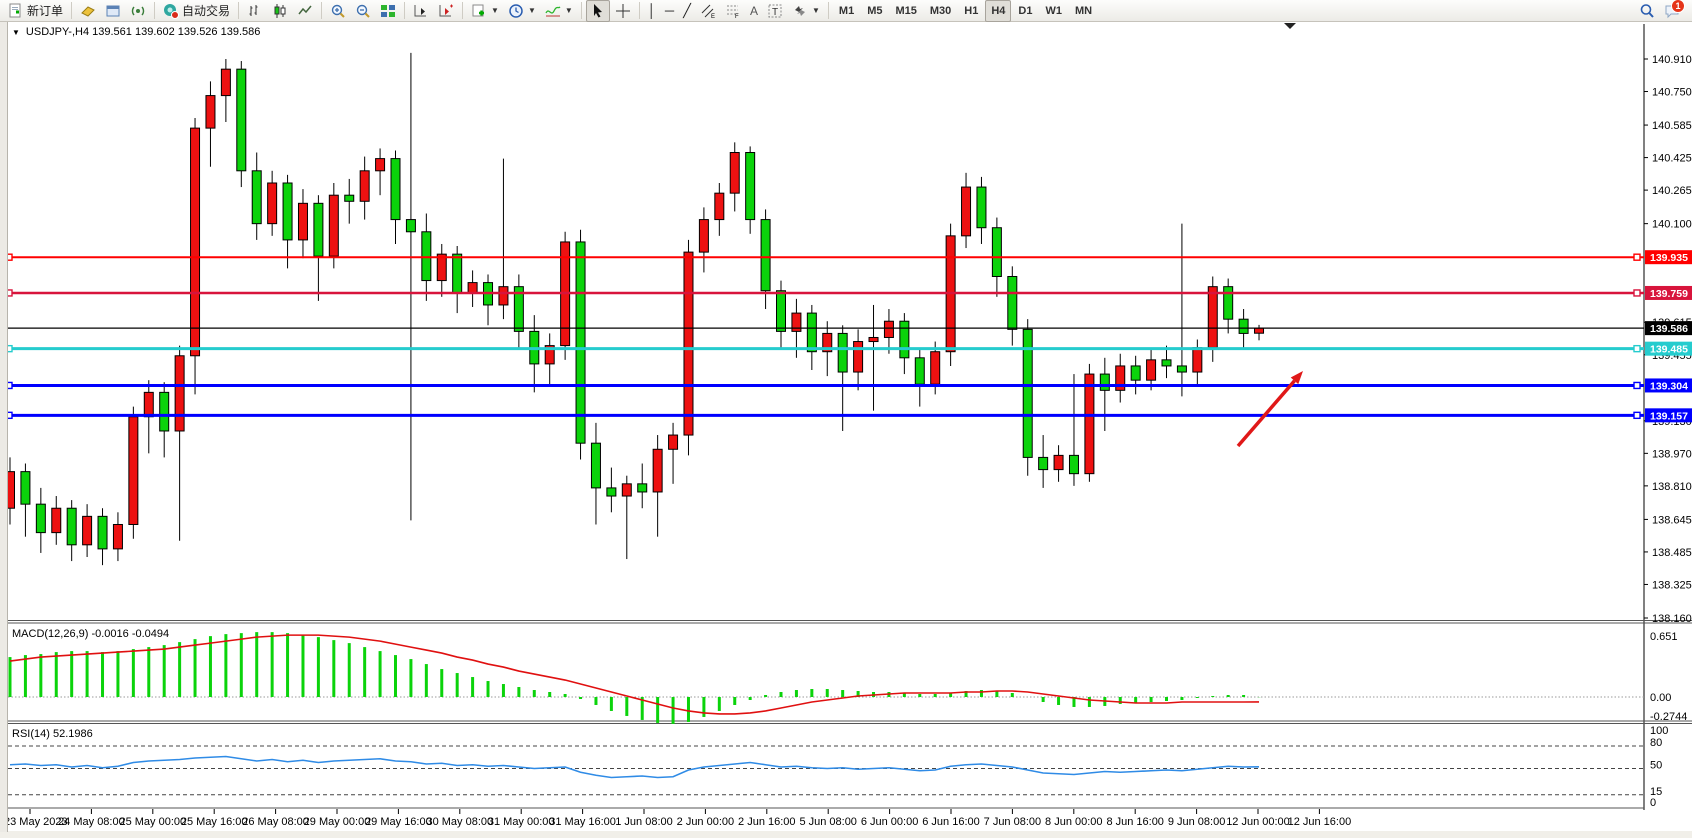 This screenshot has width=1692, height=838. I want to click on svg-text: T, so click(775, 12).